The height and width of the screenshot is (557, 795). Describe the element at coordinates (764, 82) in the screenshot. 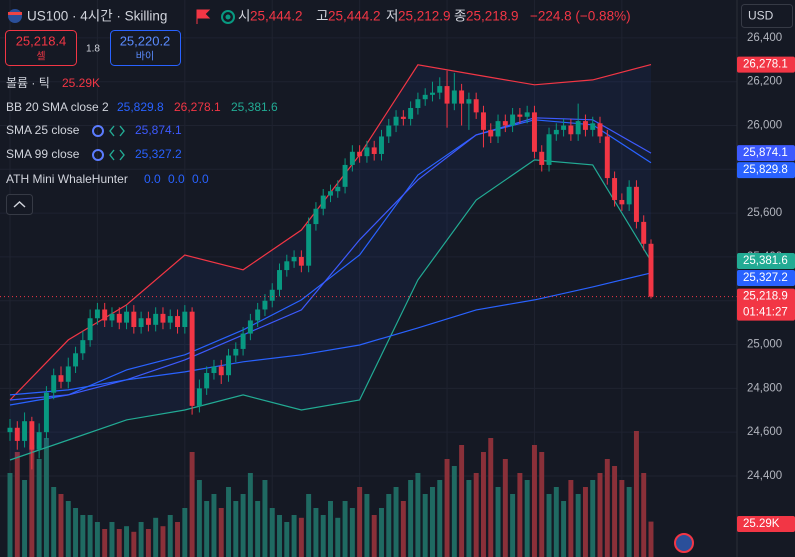

I see `y-tick-label: 26,200` at that location.